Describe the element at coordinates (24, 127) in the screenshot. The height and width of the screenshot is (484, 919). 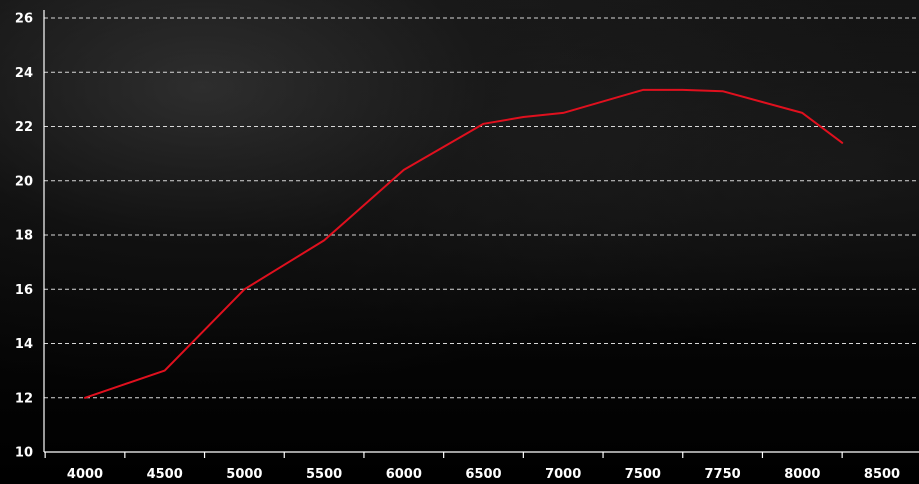
I see `y-tick-label-22: 22` at that location.